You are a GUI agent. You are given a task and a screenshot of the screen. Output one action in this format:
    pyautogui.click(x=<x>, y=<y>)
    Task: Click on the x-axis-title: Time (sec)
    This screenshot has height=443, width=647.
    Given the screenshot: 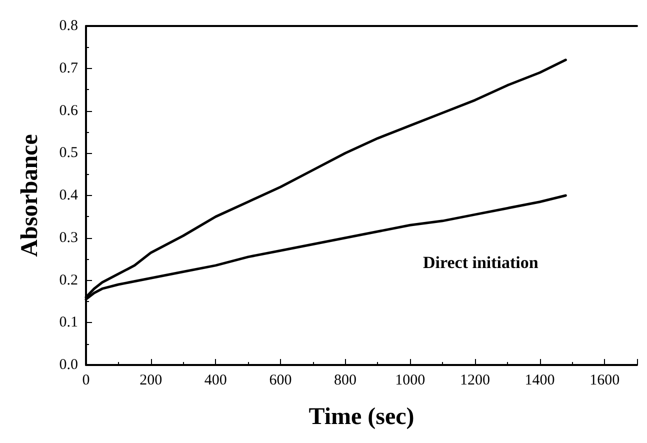 What is the action you would take?
    pyautogui.click(x=361, y=417)
    